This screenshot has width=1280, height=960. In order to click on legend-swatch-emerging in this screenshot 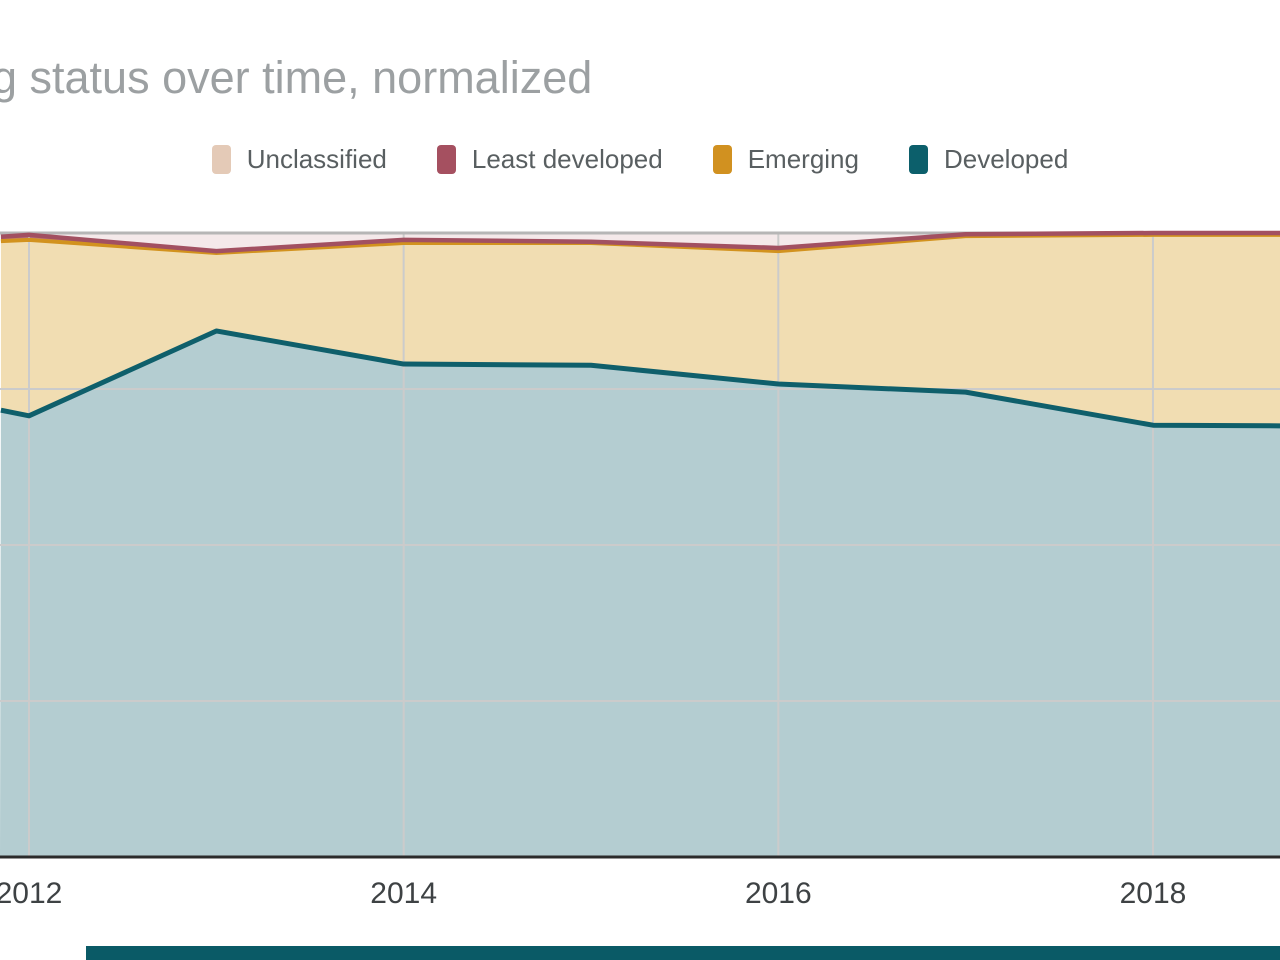, I will do `click(722, 159)`.